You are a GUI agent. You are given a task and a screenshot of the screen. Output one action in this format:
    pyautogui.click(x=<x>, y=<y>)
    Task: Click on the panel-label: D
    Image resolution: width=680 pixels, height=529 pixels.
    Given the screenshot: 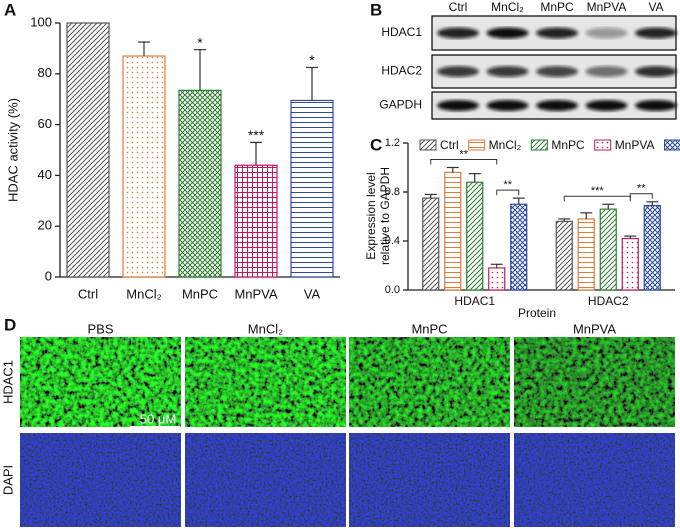 What is the action you would take?
    pyautogui.click(x=10, y=324)
    